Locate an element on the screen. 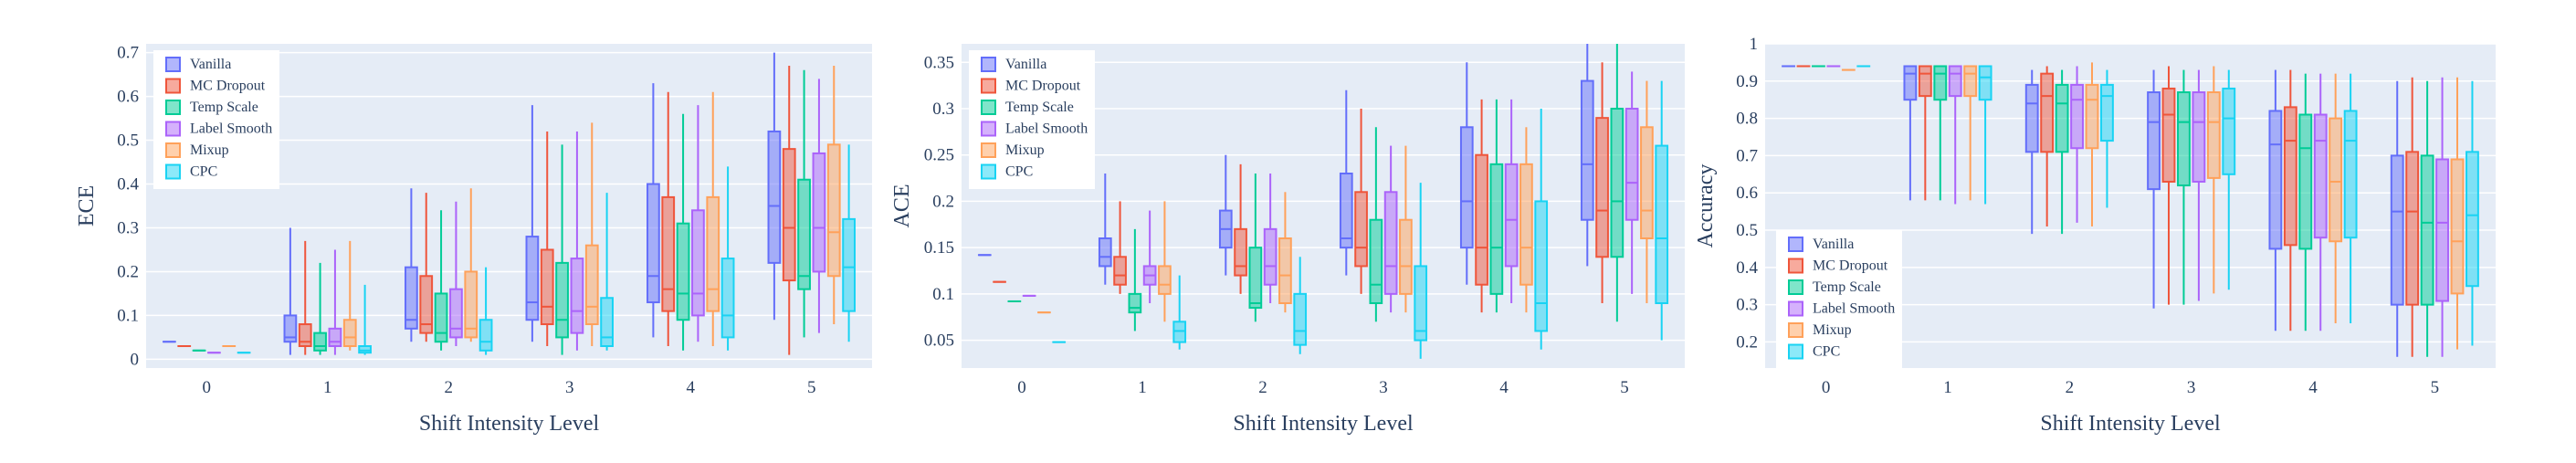 The image size is (2576, 463). x-tick-label: 0 is located at coordinates (207, 387).